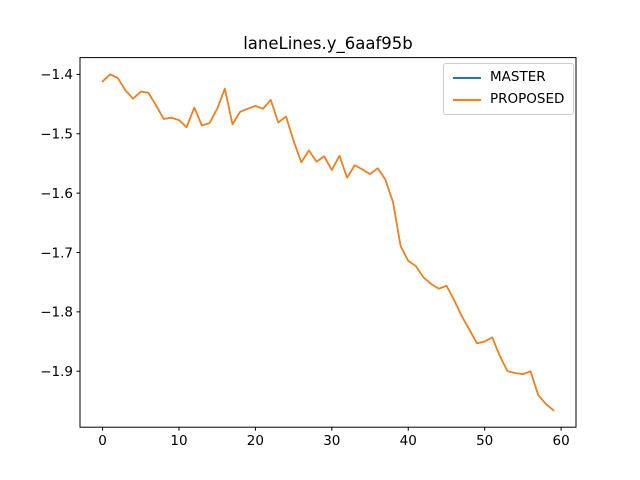 Image resolution: width=640 pixels, height=480 pixels. I want to click on y-tick-label: −1.8, so click(56, 313).